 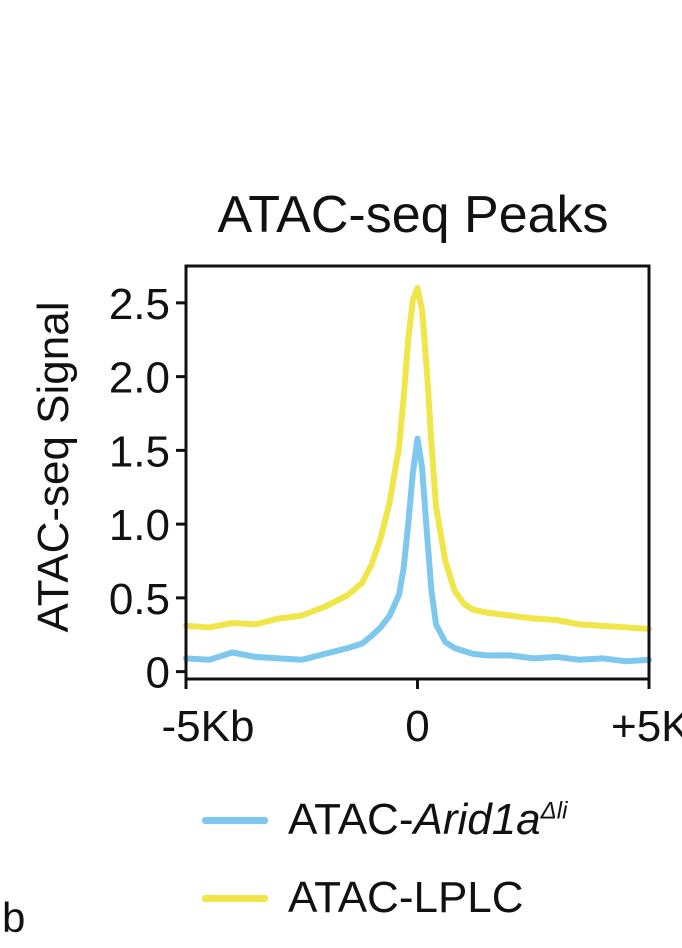 What do you see at coordinates (406, 897) in the screenshot?
I see `legend-label-lplc: ATAC-LPLC` at bounding box center [406, 897].